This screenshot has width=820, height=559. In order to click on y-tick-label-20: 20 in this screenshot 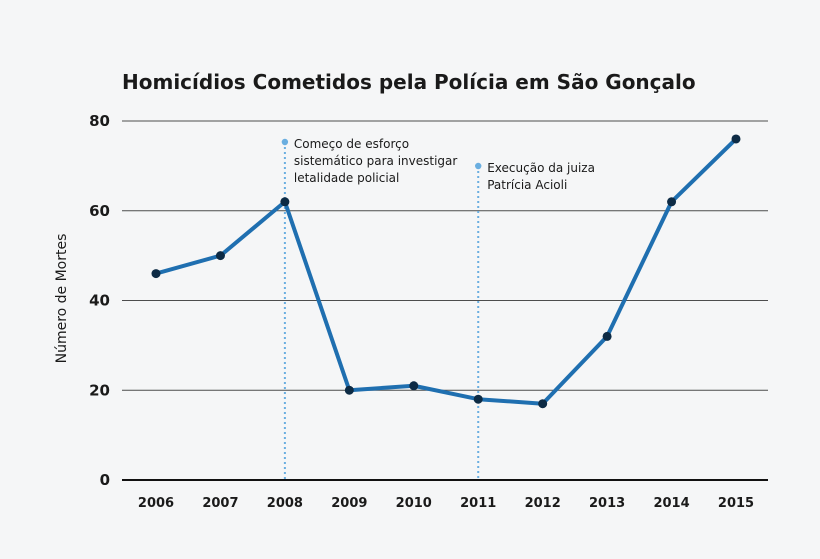, I will do `click(99, 390)`.